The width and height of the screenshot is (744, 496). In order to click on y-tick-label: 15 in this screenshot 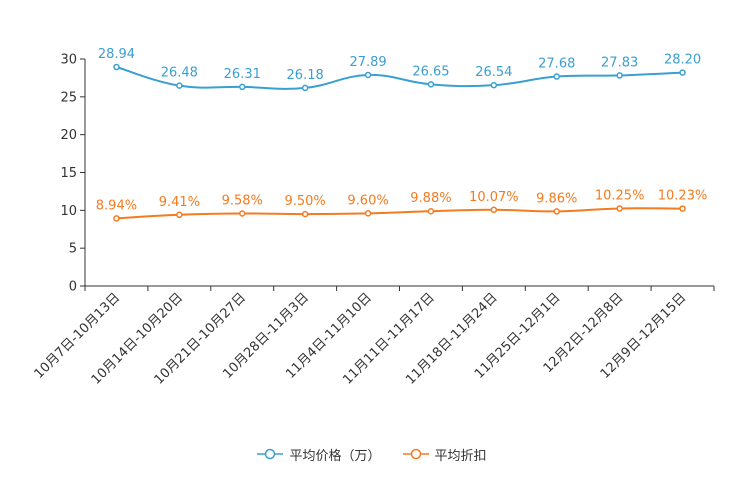, I will do `click(68, 173)`.